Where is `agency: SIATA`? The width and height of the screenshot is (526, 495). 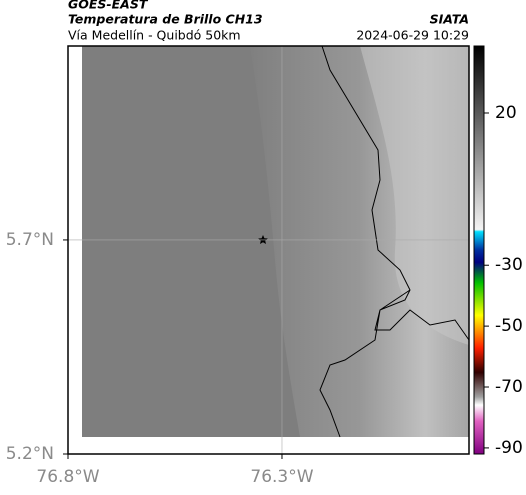 agency: SIATA is located at coordinates (449, 19).